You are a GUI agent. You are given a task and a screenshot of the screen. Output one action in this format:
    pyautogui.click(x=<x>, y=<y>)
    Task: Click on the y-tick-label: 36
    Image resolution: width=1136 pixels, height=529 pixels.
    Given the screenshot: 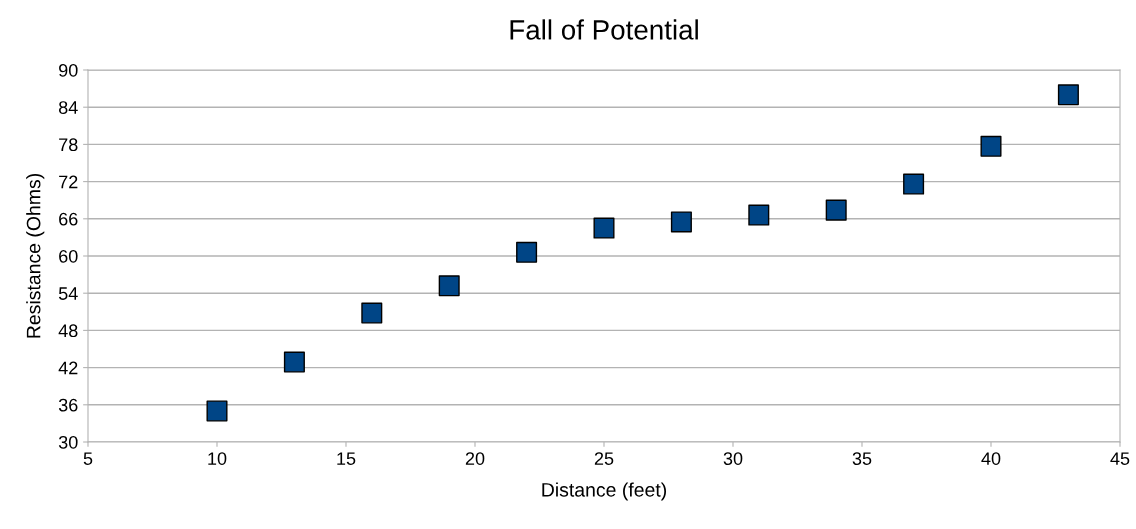 What is the action you would take?
    pyautogui.click(x=68, y=405)
    